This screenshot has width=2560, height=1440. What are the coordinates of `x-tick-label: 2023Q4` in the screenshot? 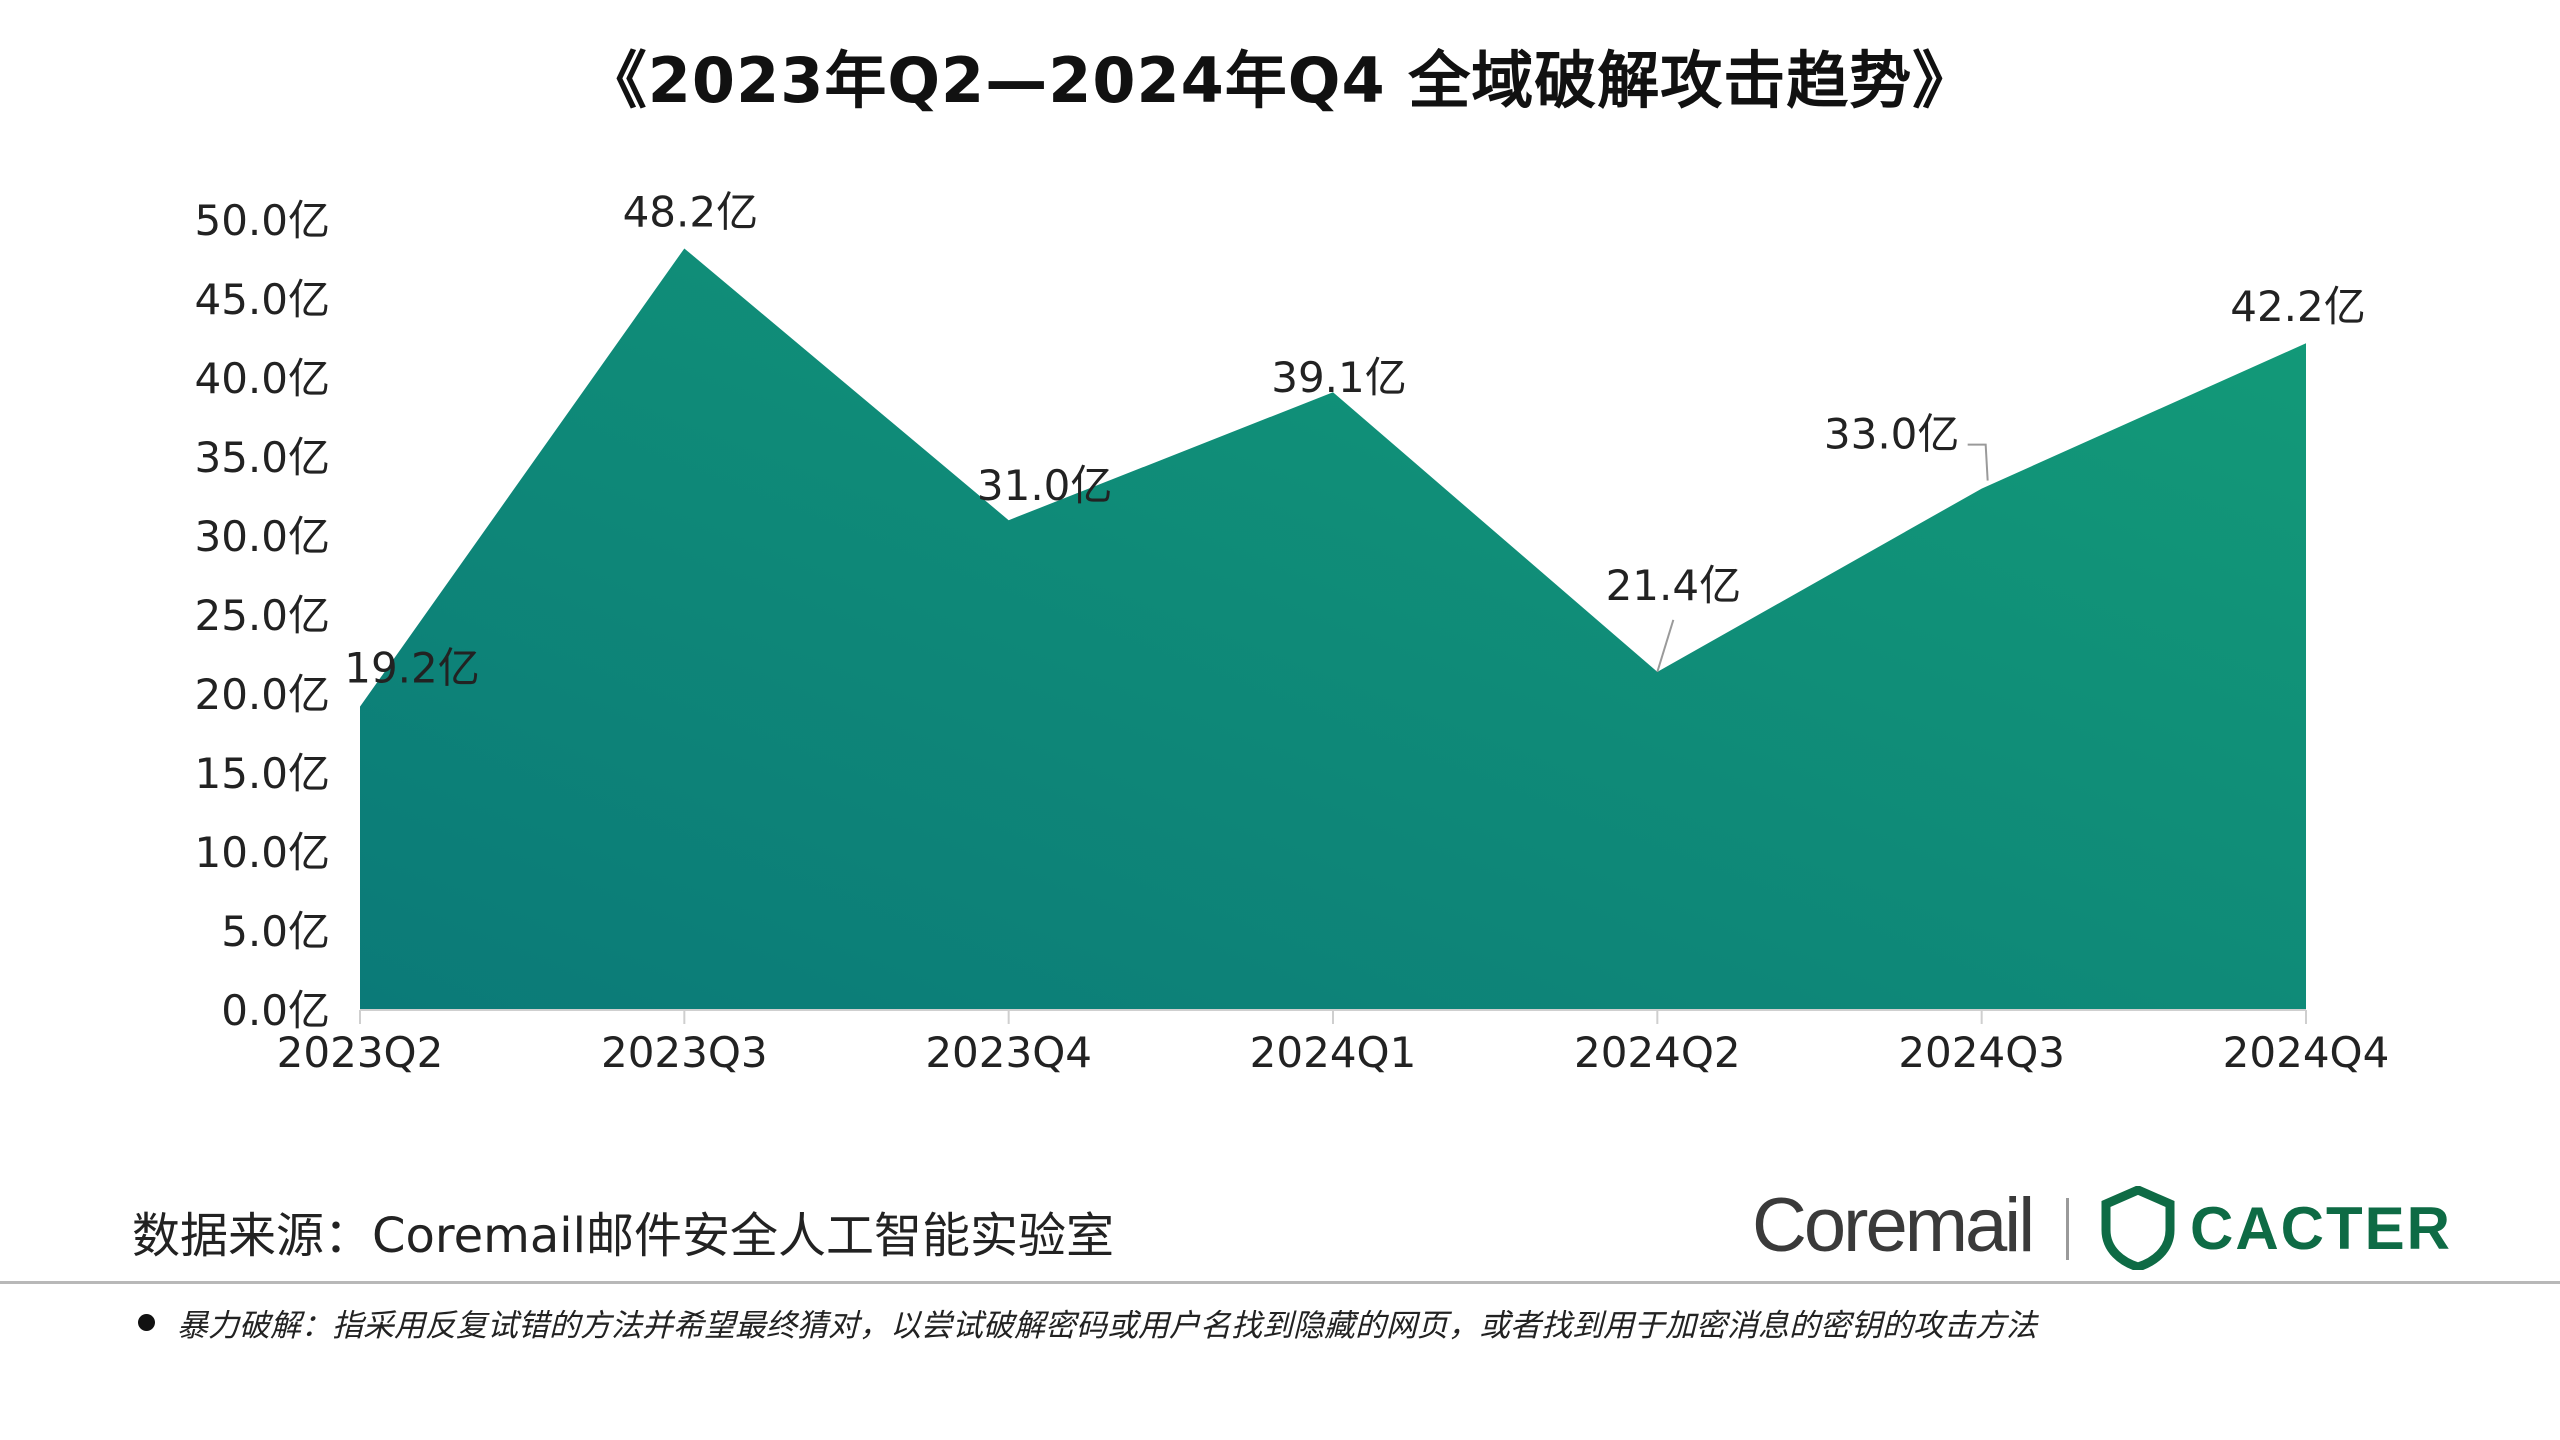 It's located at (1008, 1052).